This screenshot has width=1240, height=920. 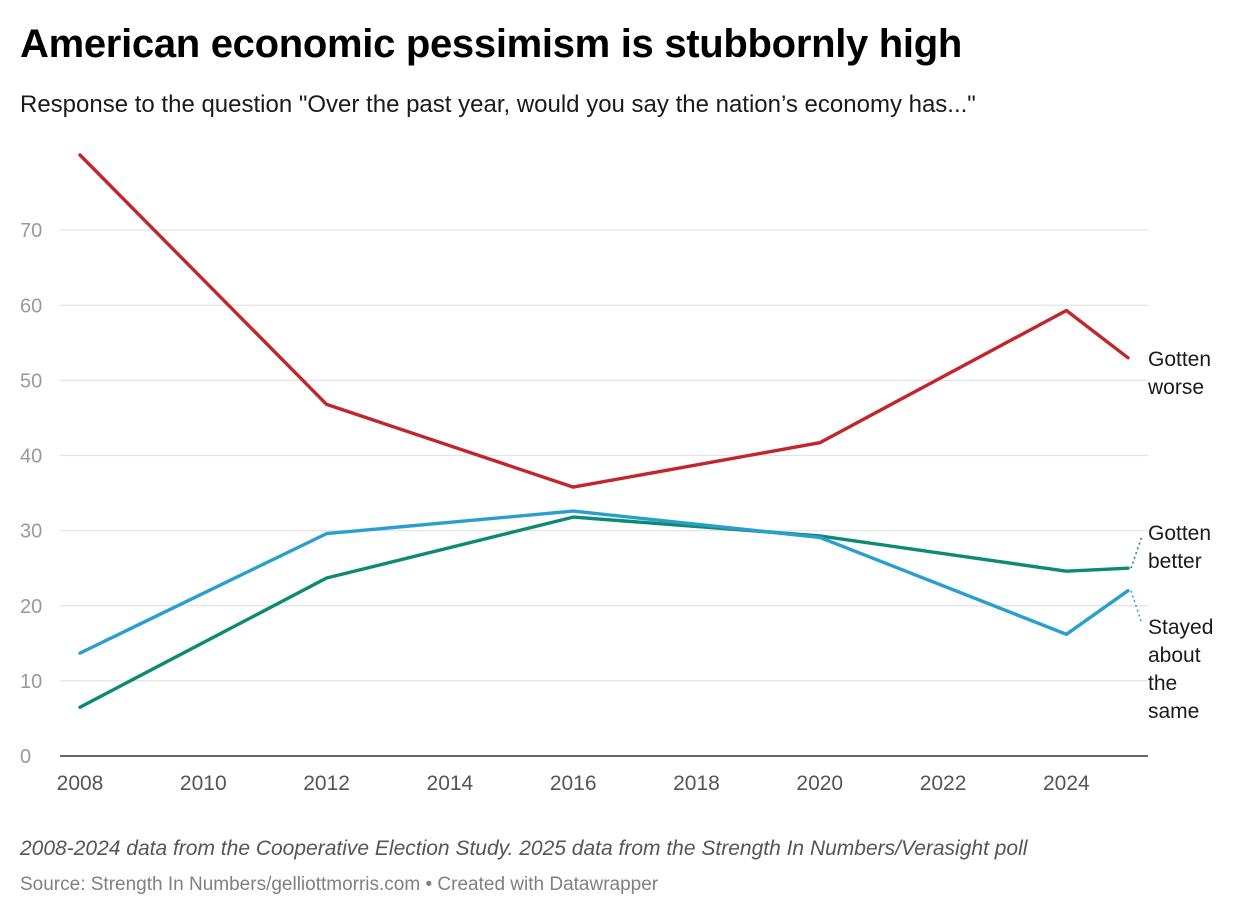 What do you see at coordinates (31, 532) in the screenshot?
I see `y-tick-label: 30` at bounding box center [31, 532].